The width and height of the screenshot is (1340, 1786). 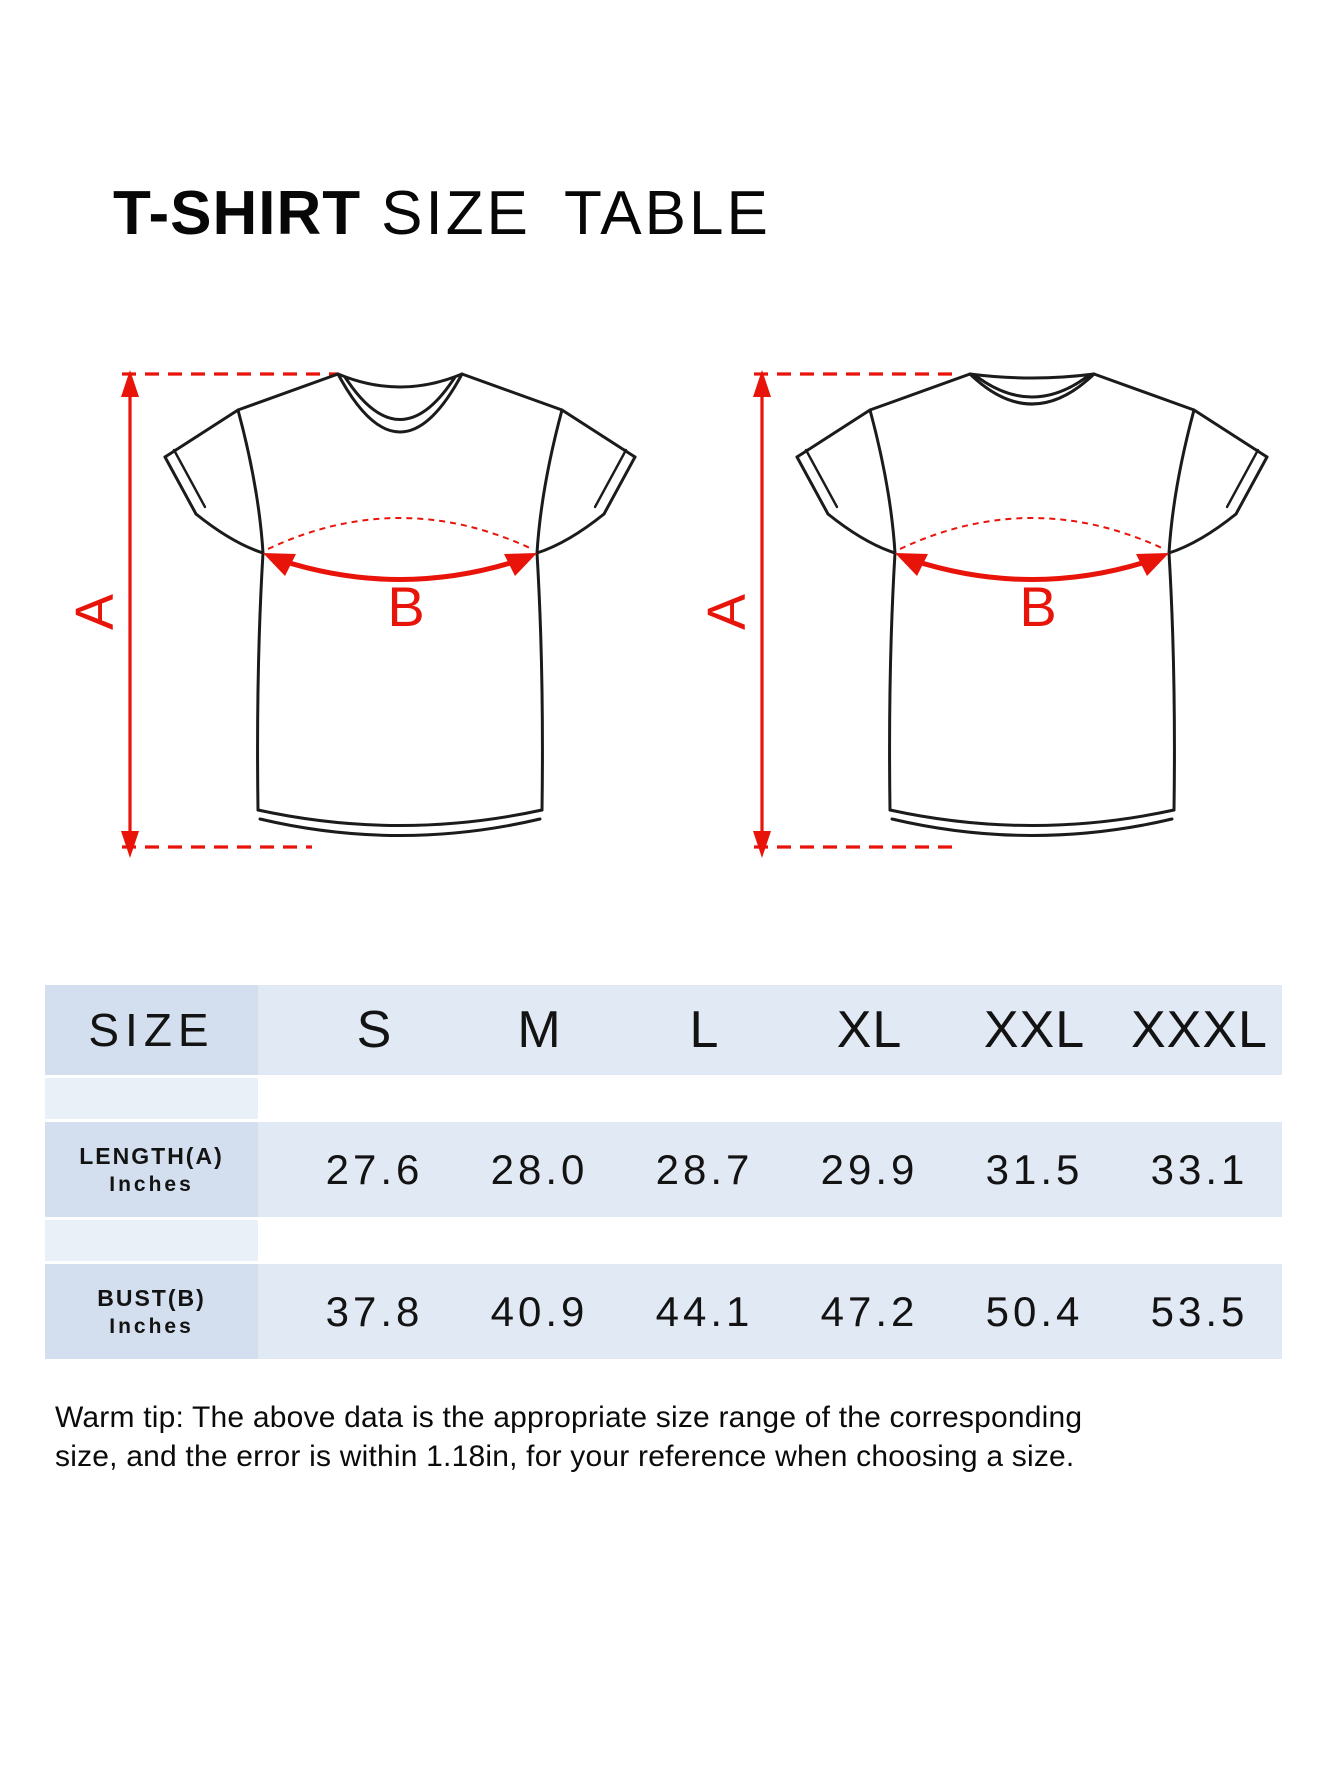 What do you see at coordinates (539, 1169) in the screenshot?
I see `length-value-m: 28.0` at bounding box center [539, 1169].